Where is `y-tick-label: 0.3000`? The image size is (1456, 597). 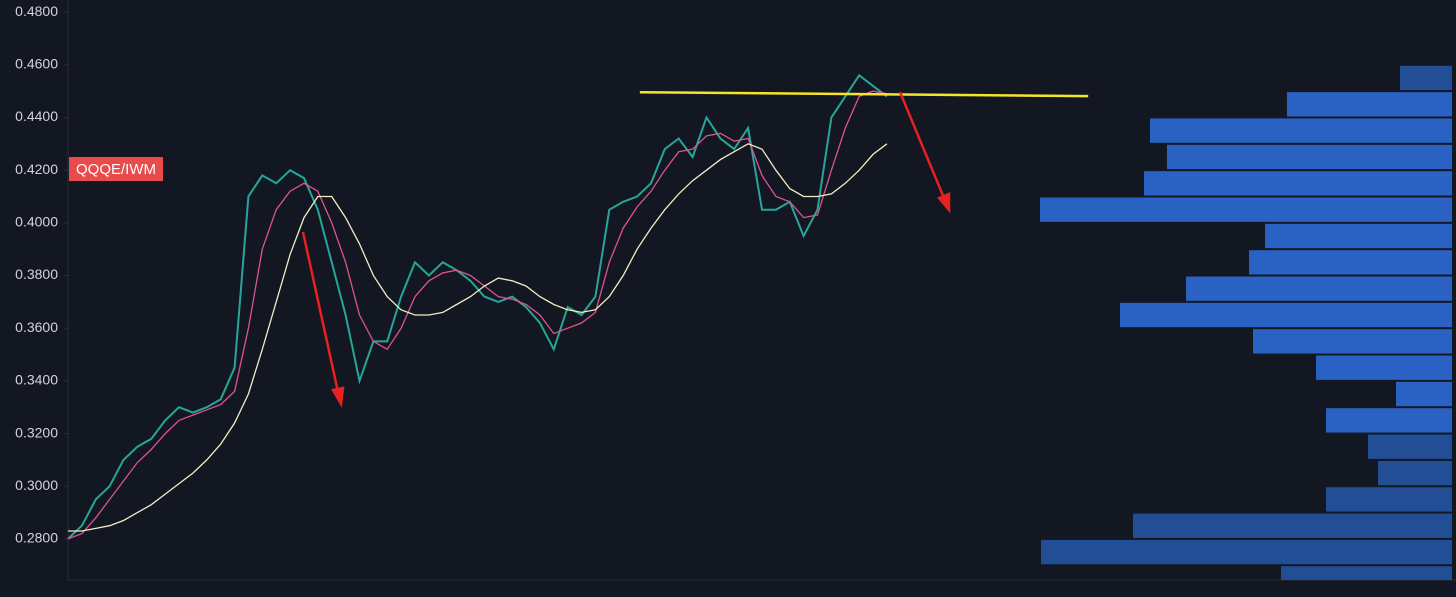 y-tick-label: 0.3000 is located at coordinates (36, 485).